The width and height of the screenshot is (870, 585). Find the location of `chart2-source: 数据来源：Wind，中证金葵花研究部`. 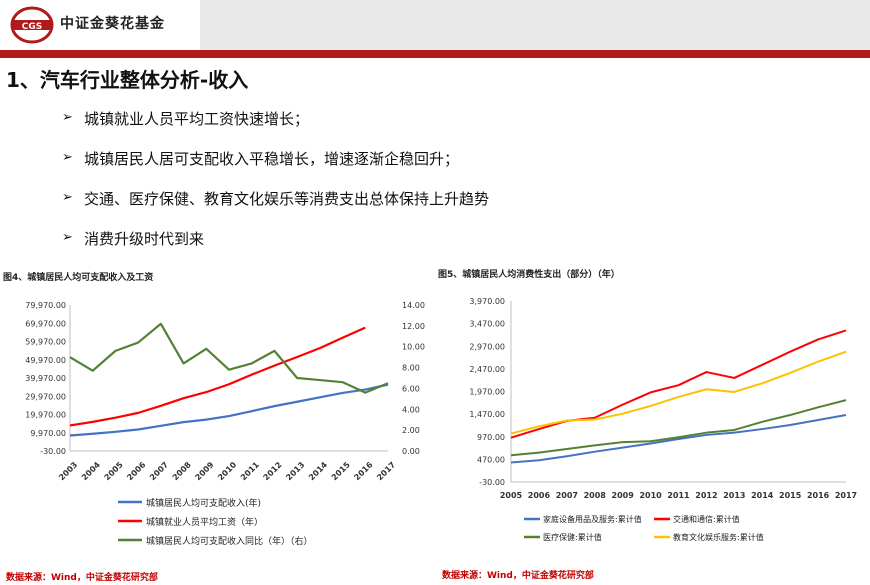

chart2-source: 数据来源：Wind，中证金葵花研究部 is located at coordinates (518, 576).